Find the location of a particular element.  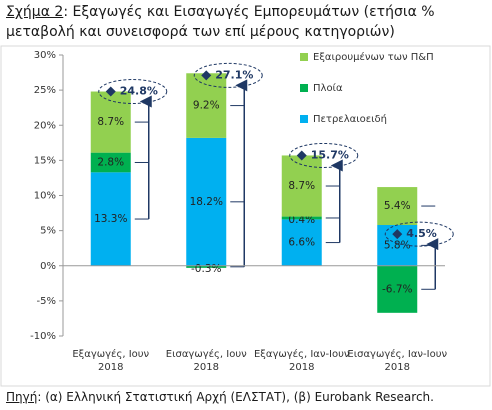

data-label: 2.8% is located at coordinates (110, 162).